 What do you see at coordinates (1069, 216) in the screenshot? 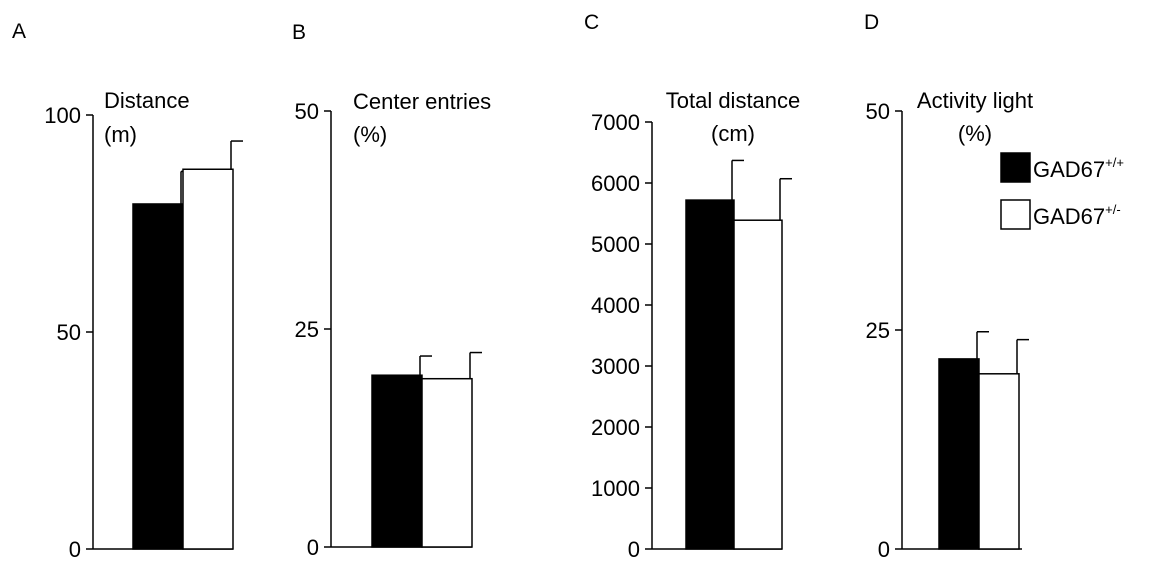
I see `legend-label-base-2: GAD67` at bounding box center [1069, 216].